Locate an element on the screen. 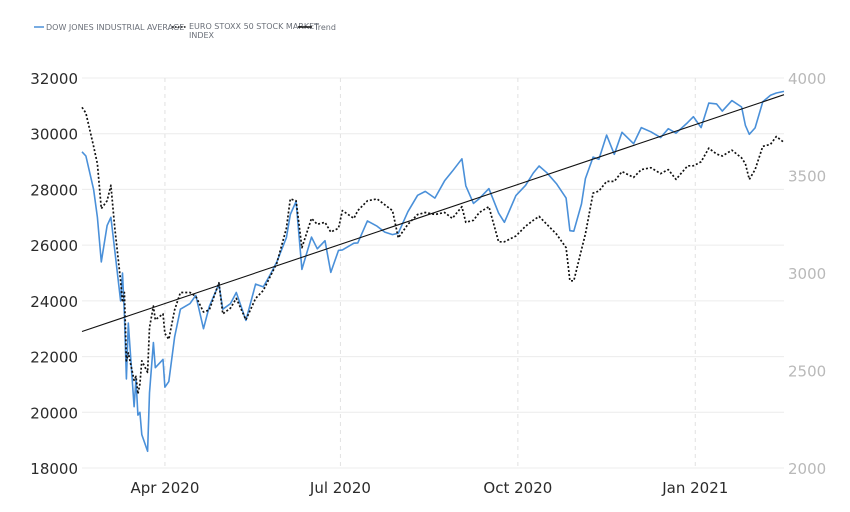 This screenshot has height=512, width=850. y-right-tick-label: 2500 is located at coordinates (807, 372).